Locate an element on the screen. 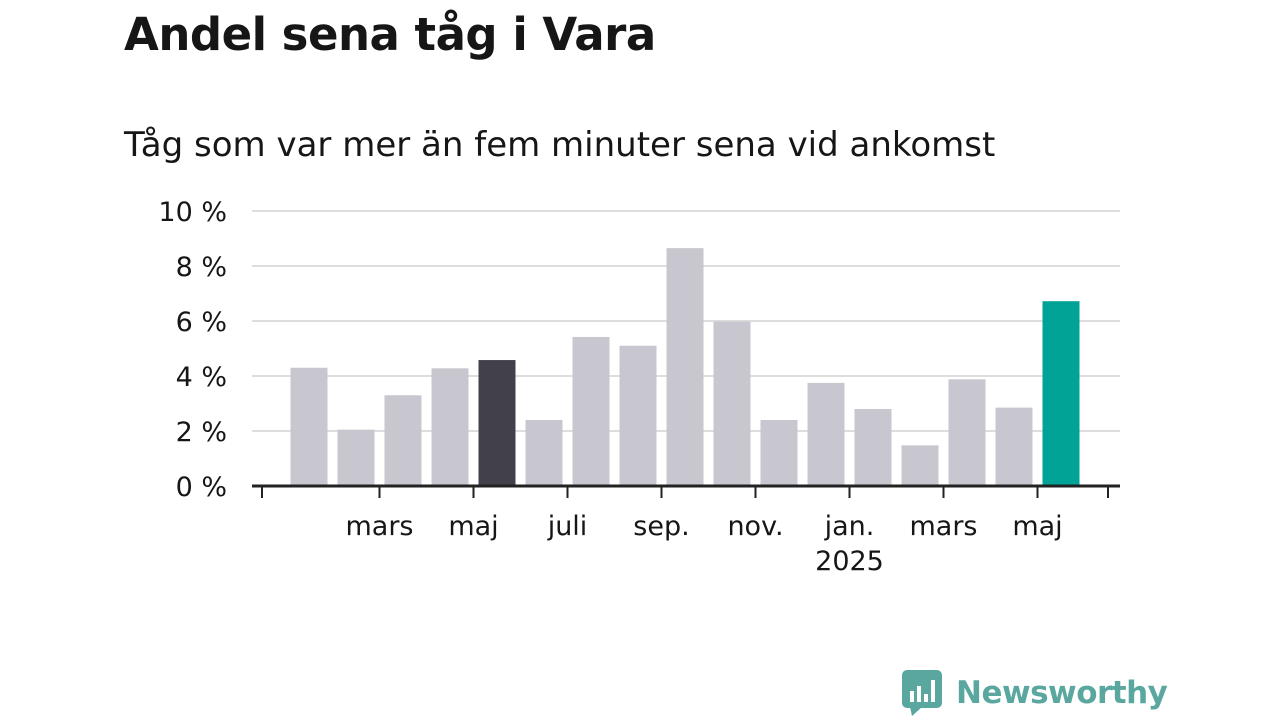 Image resolution: width=1280 pixels, height=720 pixels. brand-name: Newsworthy is located at coordinates (1062, 693).